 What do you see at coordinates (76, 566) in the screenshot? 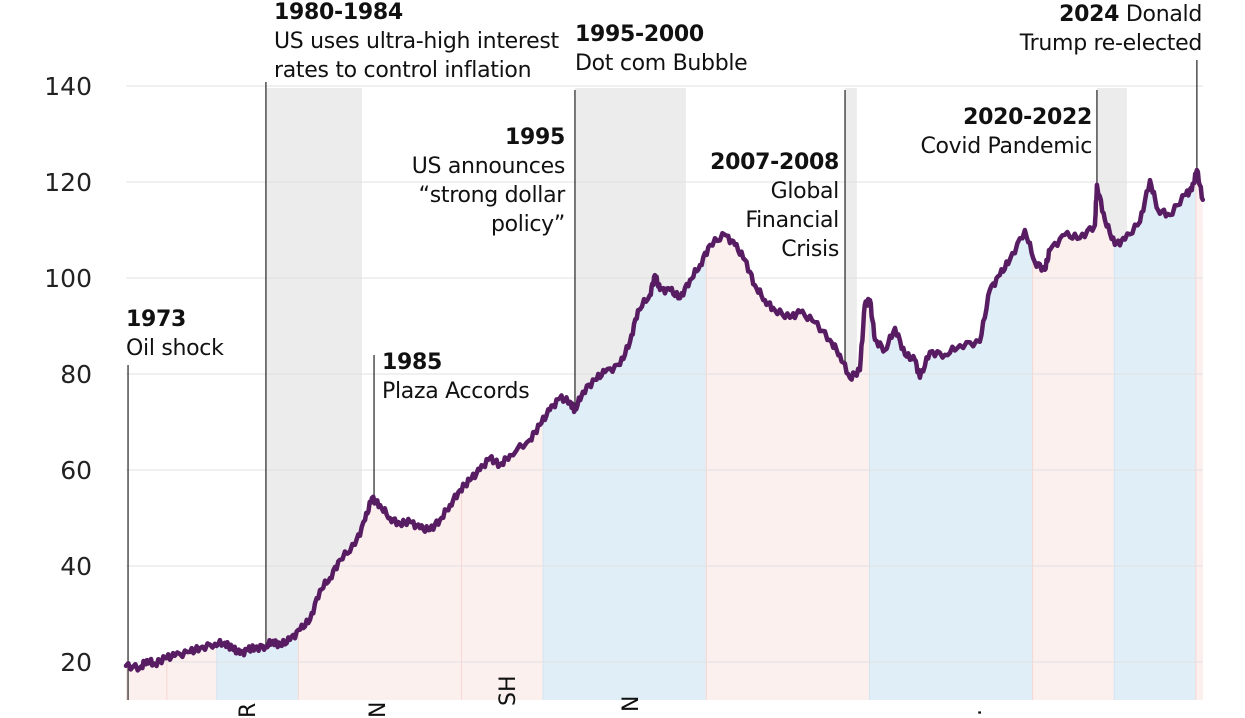
I see `y-tick-label: 40` at bounding box center [76, 566].